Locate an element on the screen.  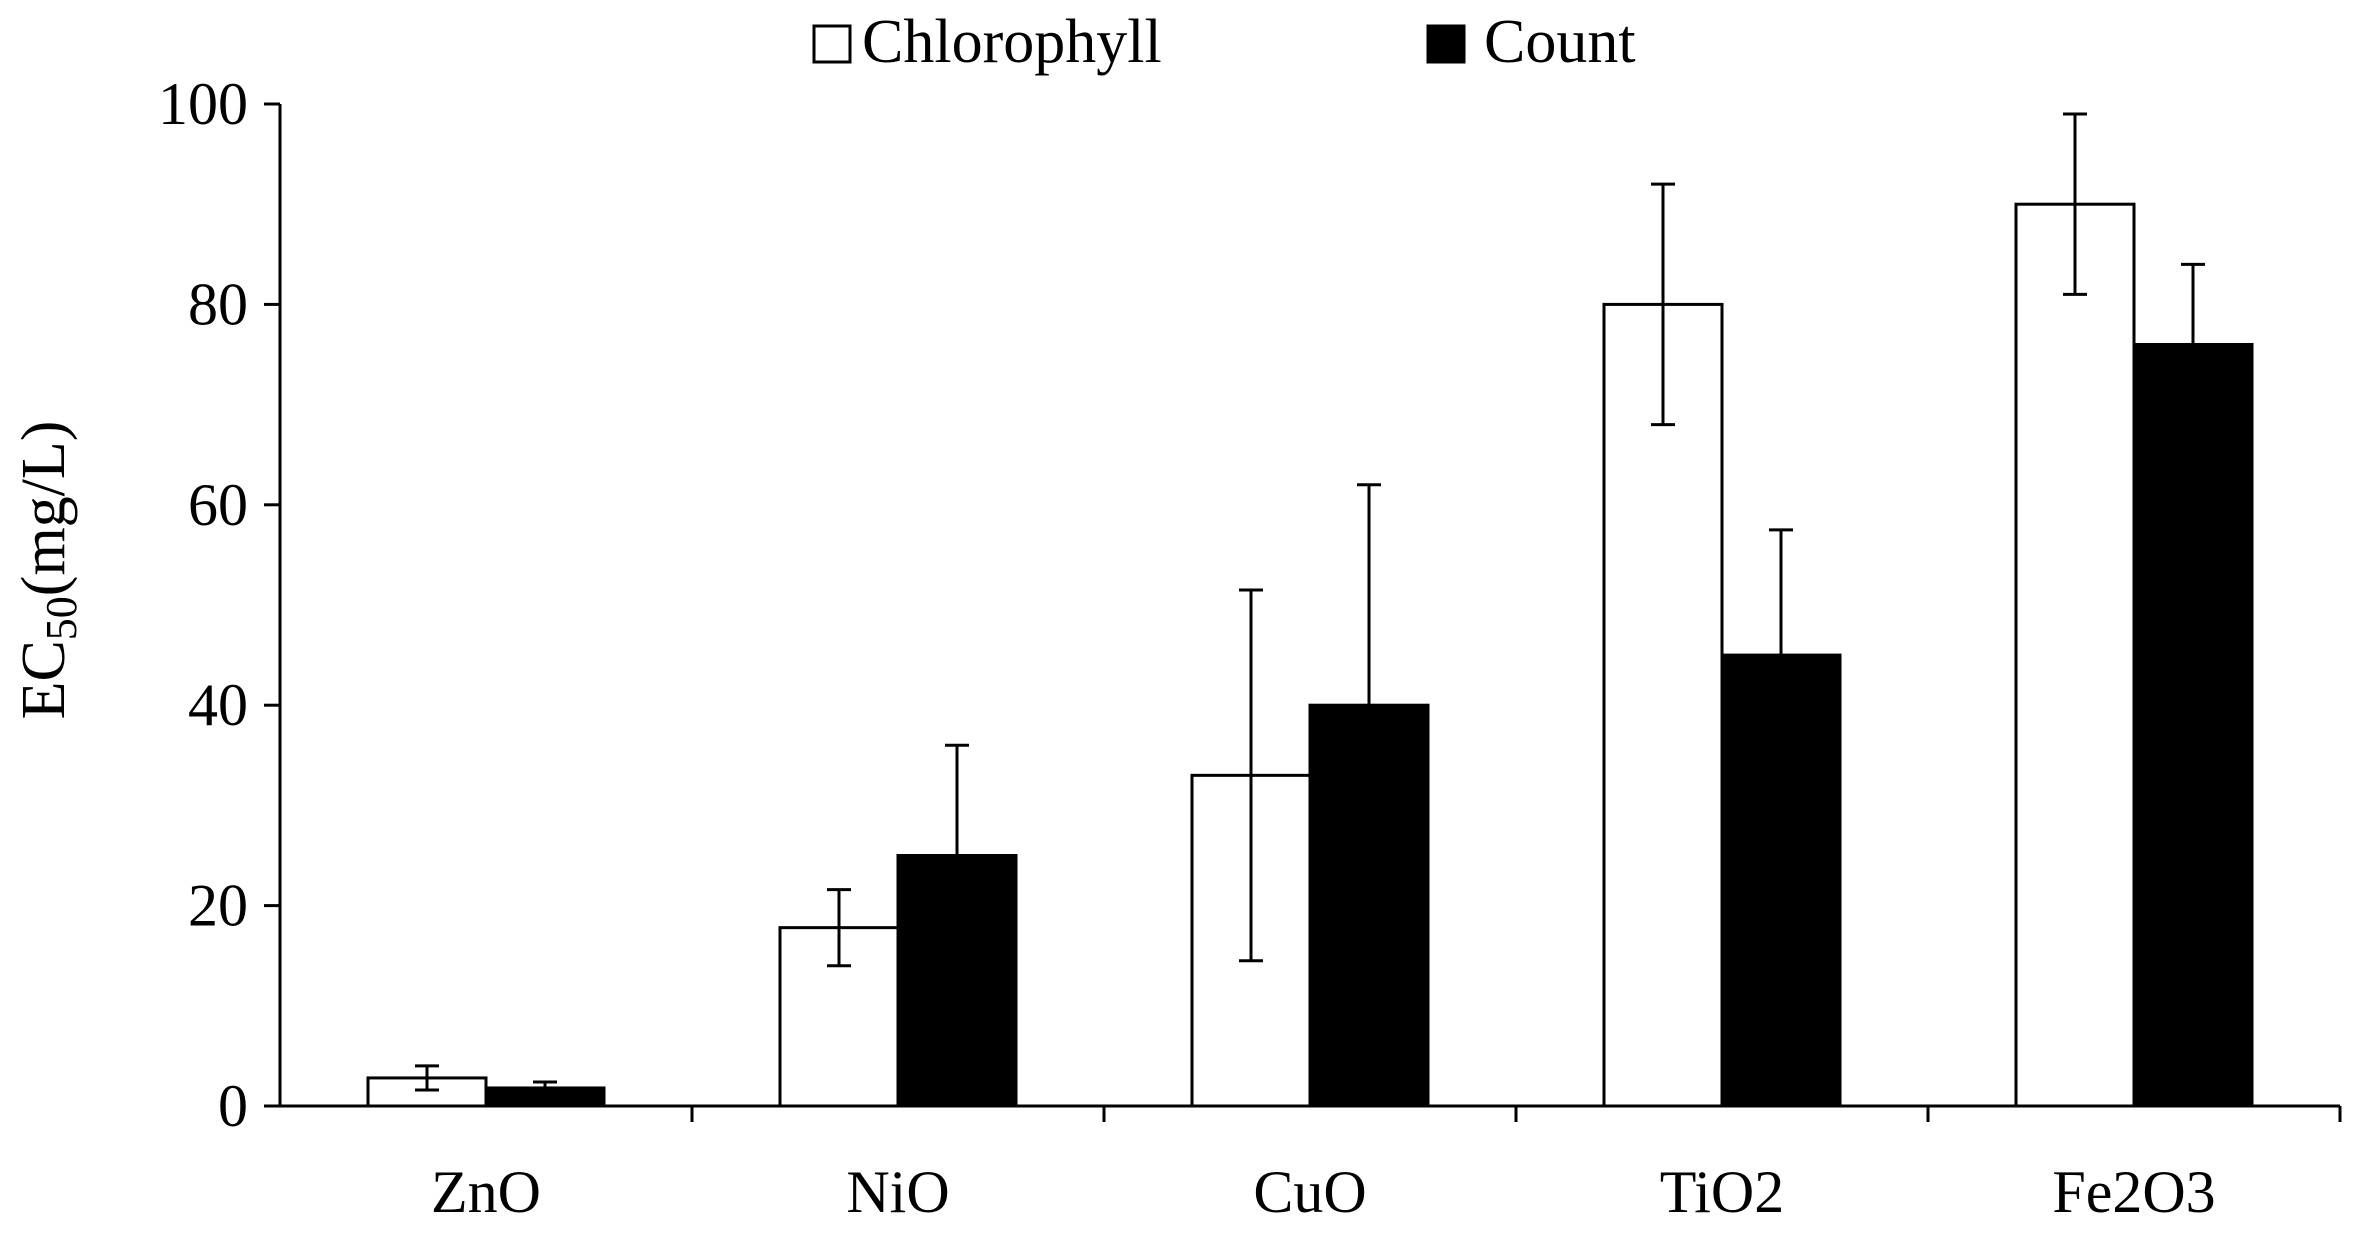
y-axis-label-main: EC is located at coordinates (44, 679).